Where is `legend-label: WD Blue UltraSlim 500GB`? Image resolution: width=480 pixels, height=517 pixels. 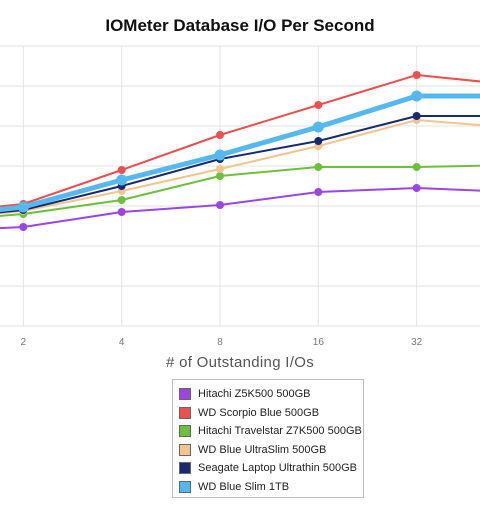
legend-label: WD Blue UltraSlim 500GB is located at coordinates (262, 449).